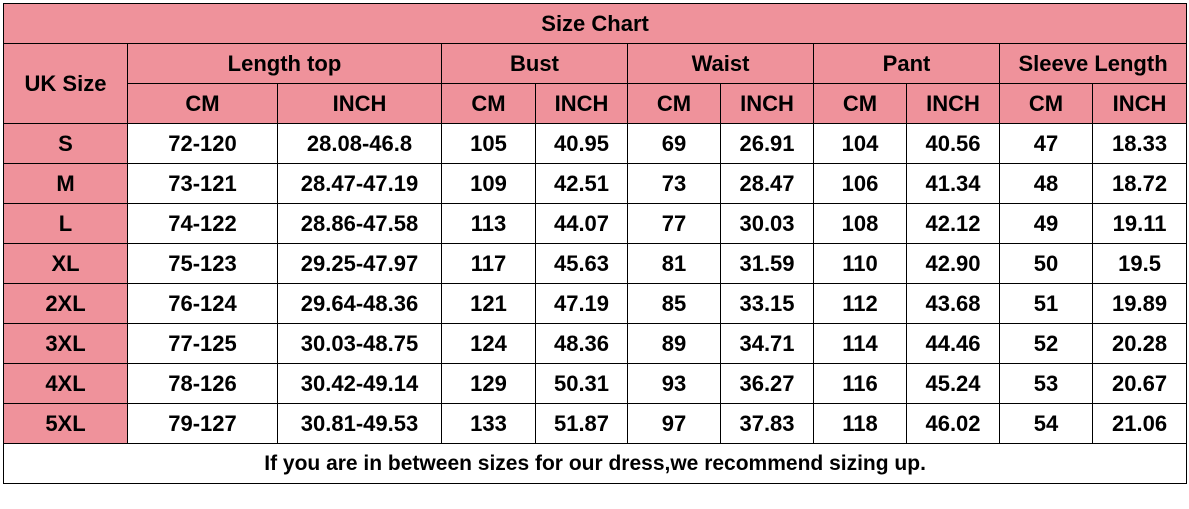 The width and height of the screenshot is (1189, 509). I want to click on measurement-cell: 77, so click(674, 223).